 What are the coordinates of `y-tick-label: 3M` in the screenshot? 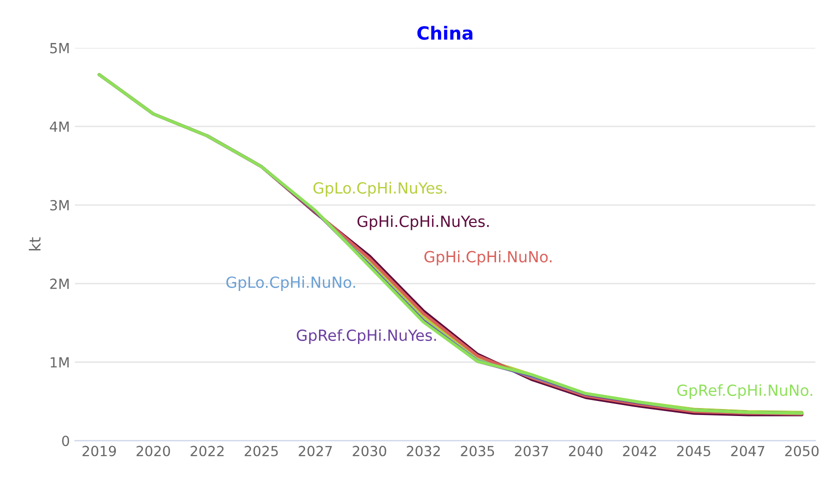 It's located at (59, 205).